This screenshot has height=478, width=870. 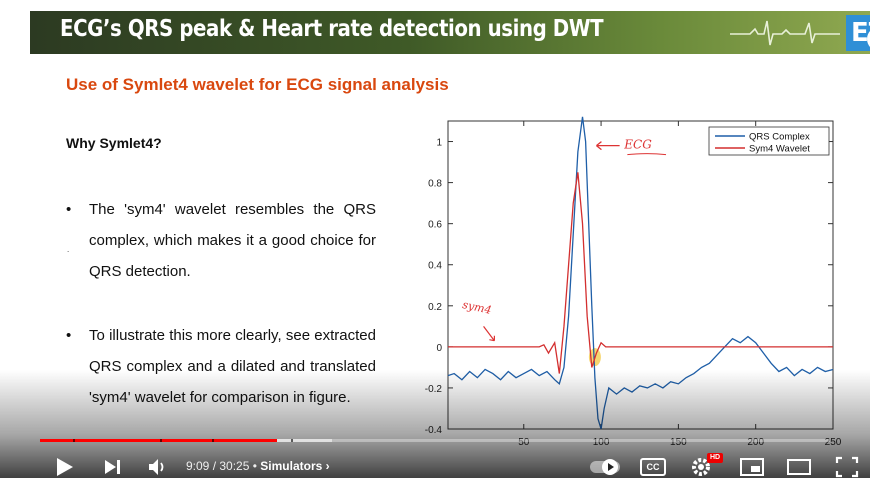 I want to click on current-time: 9:09, so click(x=198, y=466).